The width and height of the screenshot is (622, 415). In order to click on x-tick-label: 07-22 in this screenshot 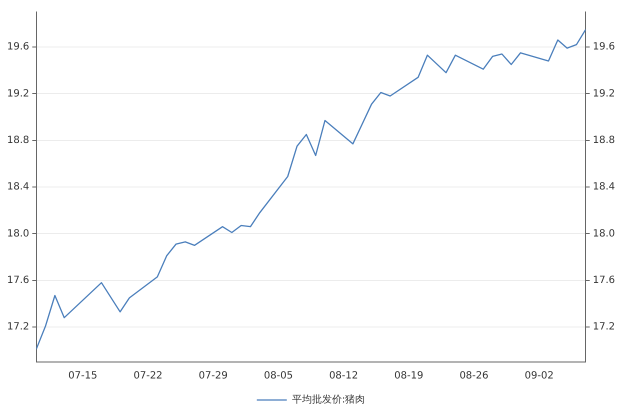, I will do `click(148, 376)`.